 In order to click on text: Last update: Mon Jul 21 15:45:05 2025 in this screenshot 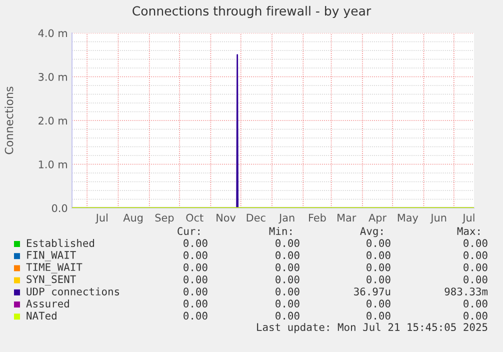, I will do `click(372, 328)`.